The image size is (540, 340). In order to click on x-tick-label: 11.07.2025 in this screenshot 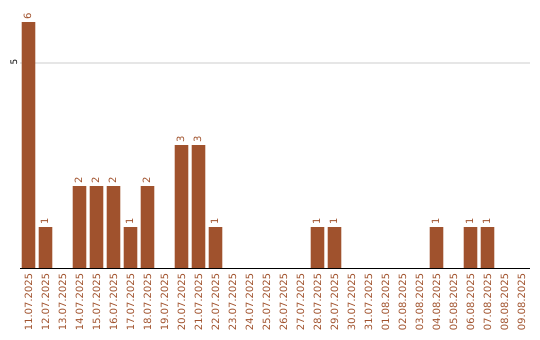, I will do `click(29, 301)`.